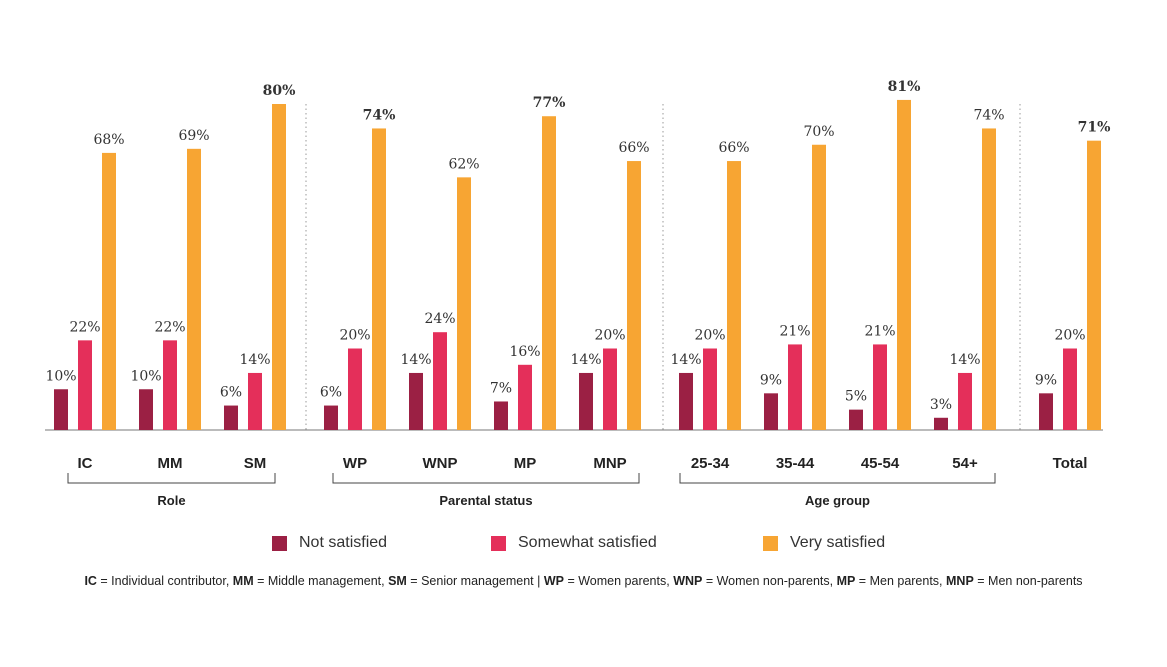 The width and height of the screenshot is (1167, 667). I want to click on footnote-abbr: WNP, so click(688, 581).